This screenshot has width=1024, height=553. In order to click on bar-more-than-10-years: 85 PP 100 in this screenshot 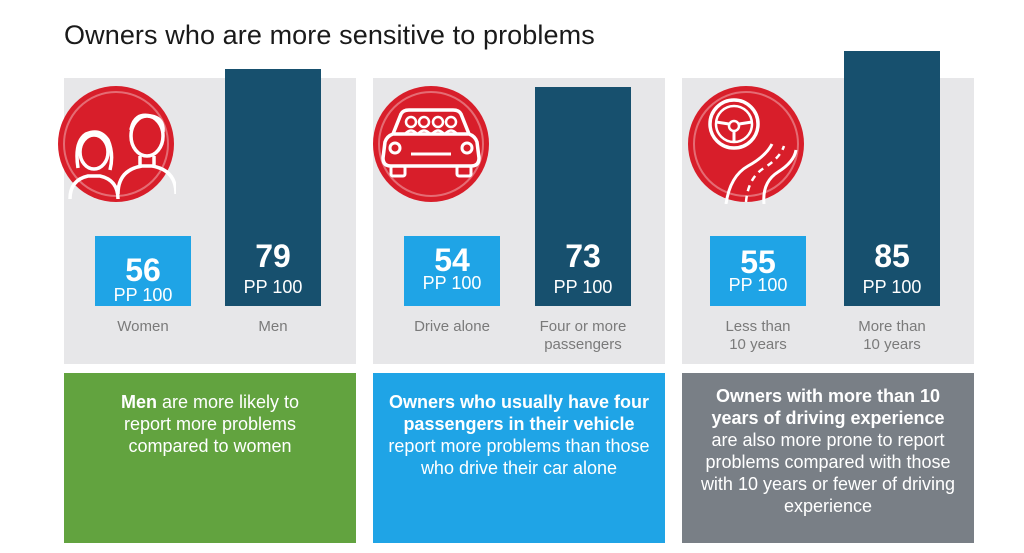, I will do `click(892, 178)`.